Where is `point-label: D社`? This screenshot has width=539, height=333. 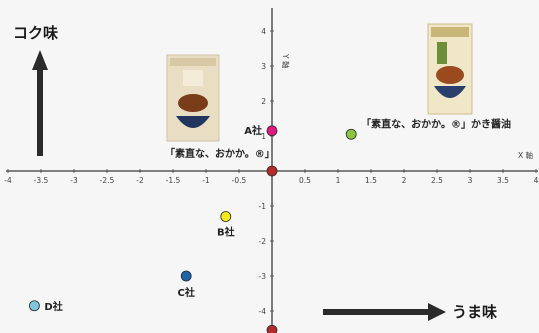
point-label: D社 is located at coordinates (53, 306).